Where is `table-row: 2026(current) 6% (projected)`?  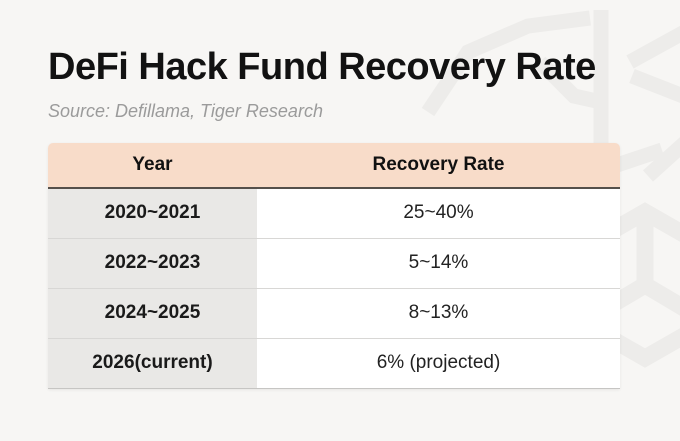 table-row: 2026(current) 6% (projected) is located at coordinates (334, 363).